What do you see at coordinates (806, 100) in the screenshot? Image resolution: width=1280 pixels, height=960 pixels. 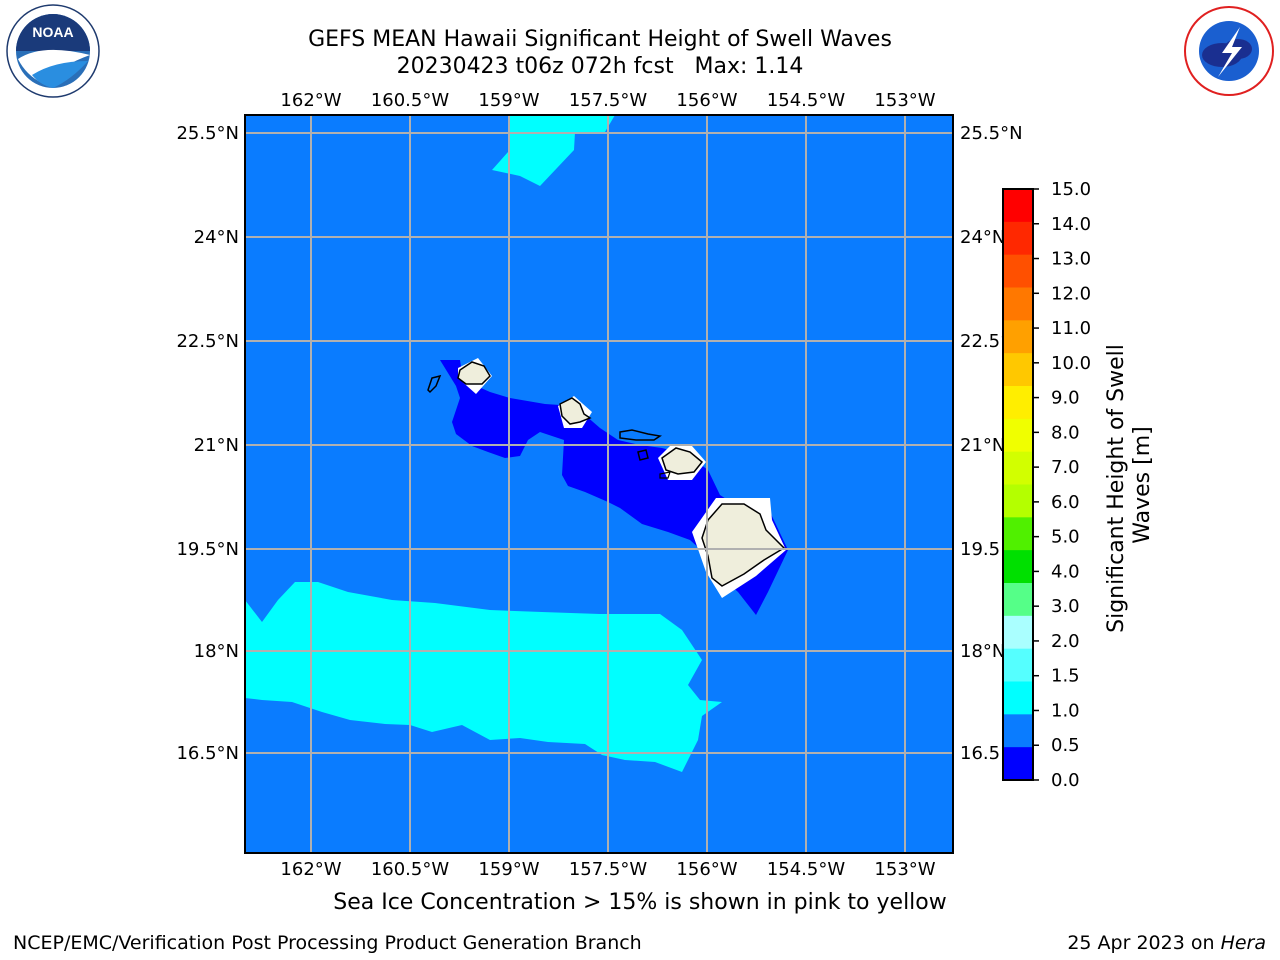 I see `lon-label-top: 154.5°W` at bounding box center [806, 100].